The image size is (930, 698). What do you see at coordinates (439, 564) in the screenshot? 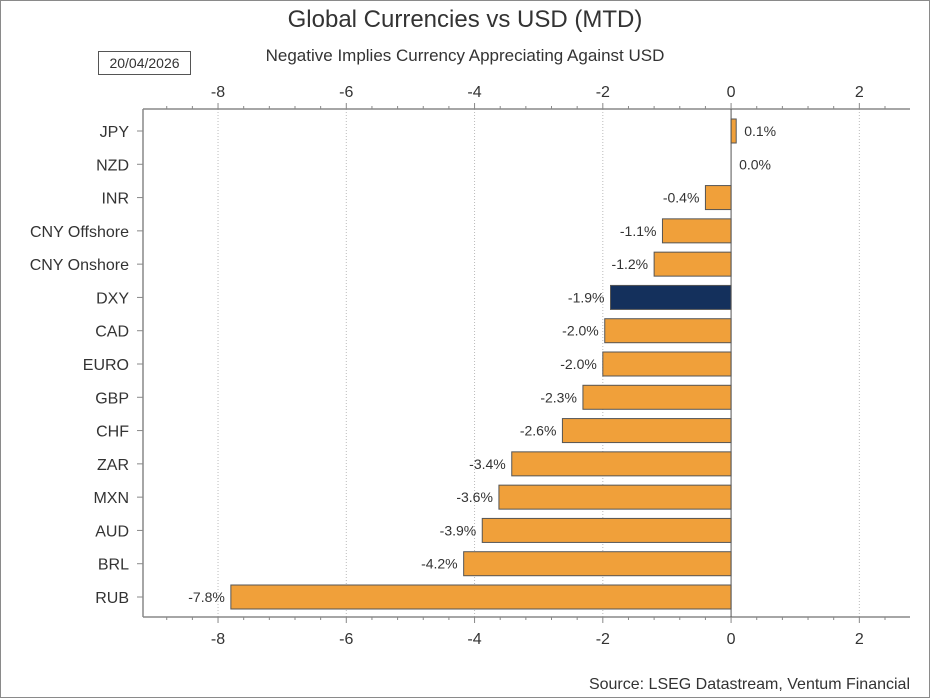
I see `data-label: -4.2%` at bounding box center [439, 564].